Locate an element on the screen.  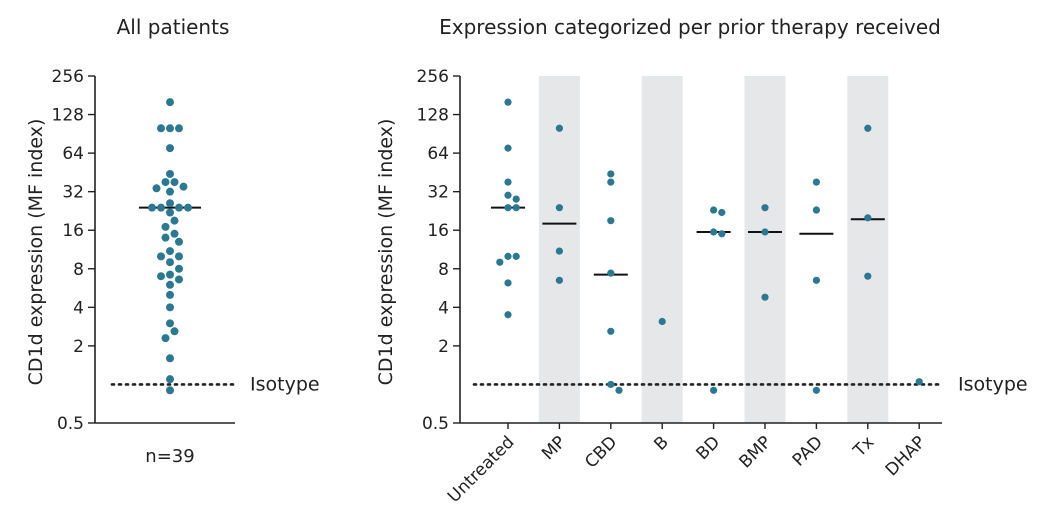
isotype-line-all-patients: Isotype is located at coordinates (215, 384).